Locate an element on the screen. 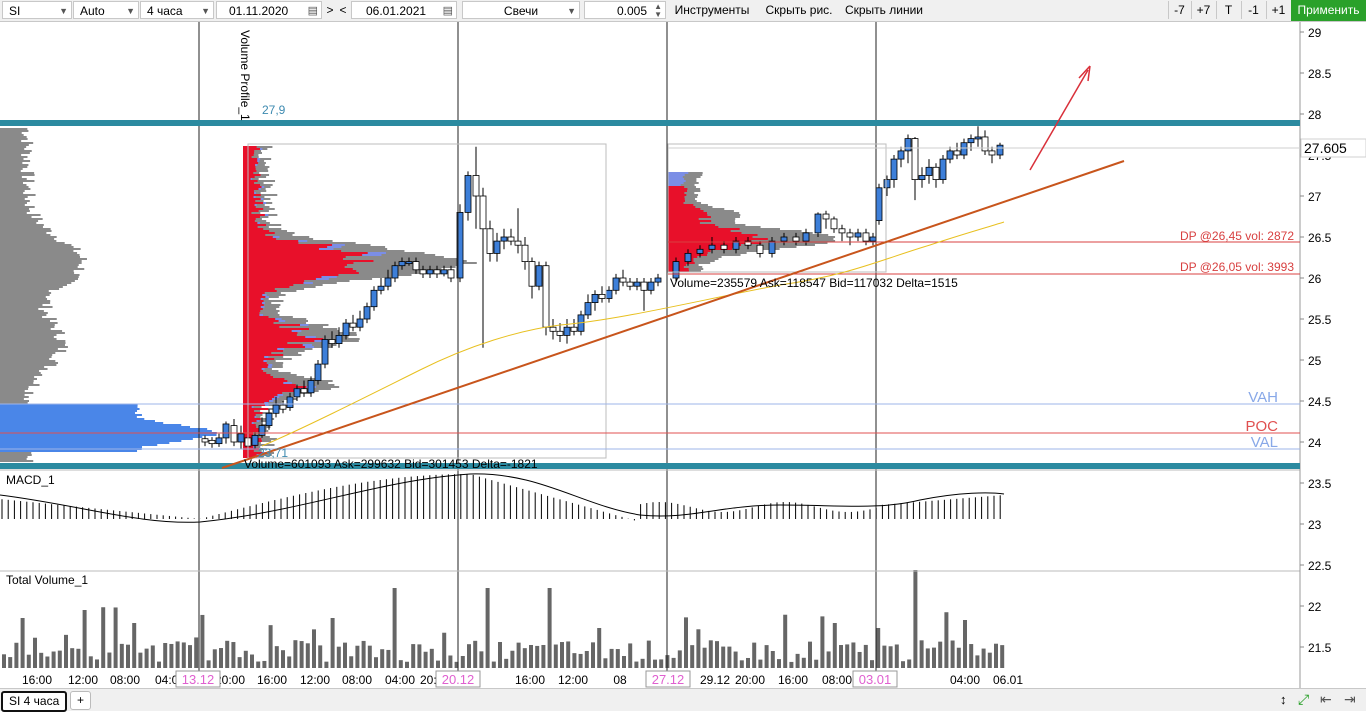 This screenshot has height=712, width=1366. date-from-field: 01.11.2020 ▤ is located at coordinates (269, 10).